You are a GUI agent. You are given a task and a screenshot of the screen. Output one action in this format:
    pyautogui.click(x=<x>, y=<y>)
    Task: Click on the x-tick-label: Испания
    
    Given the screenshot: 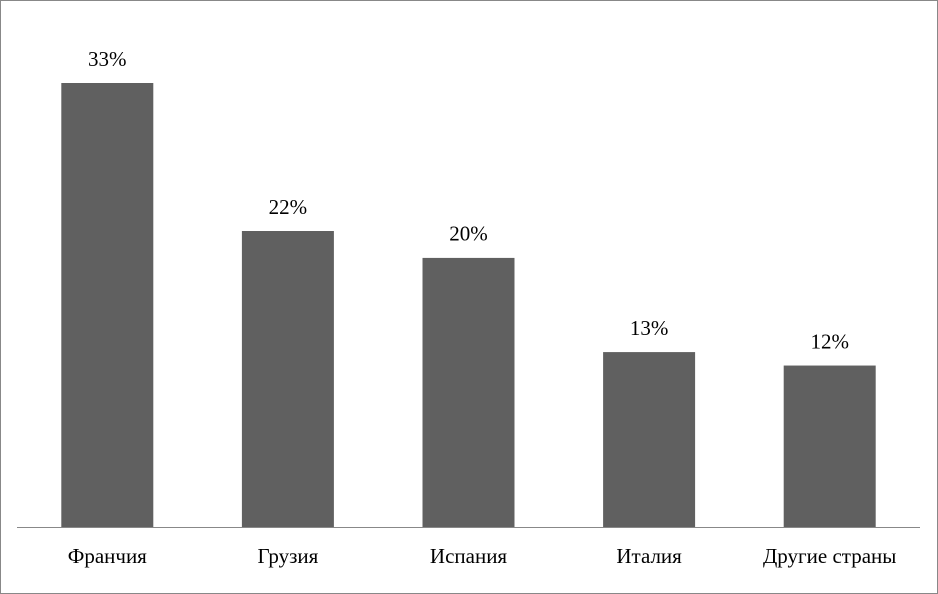 What is the action you would take?
    pyautogui.click(x=469, y=556)
    